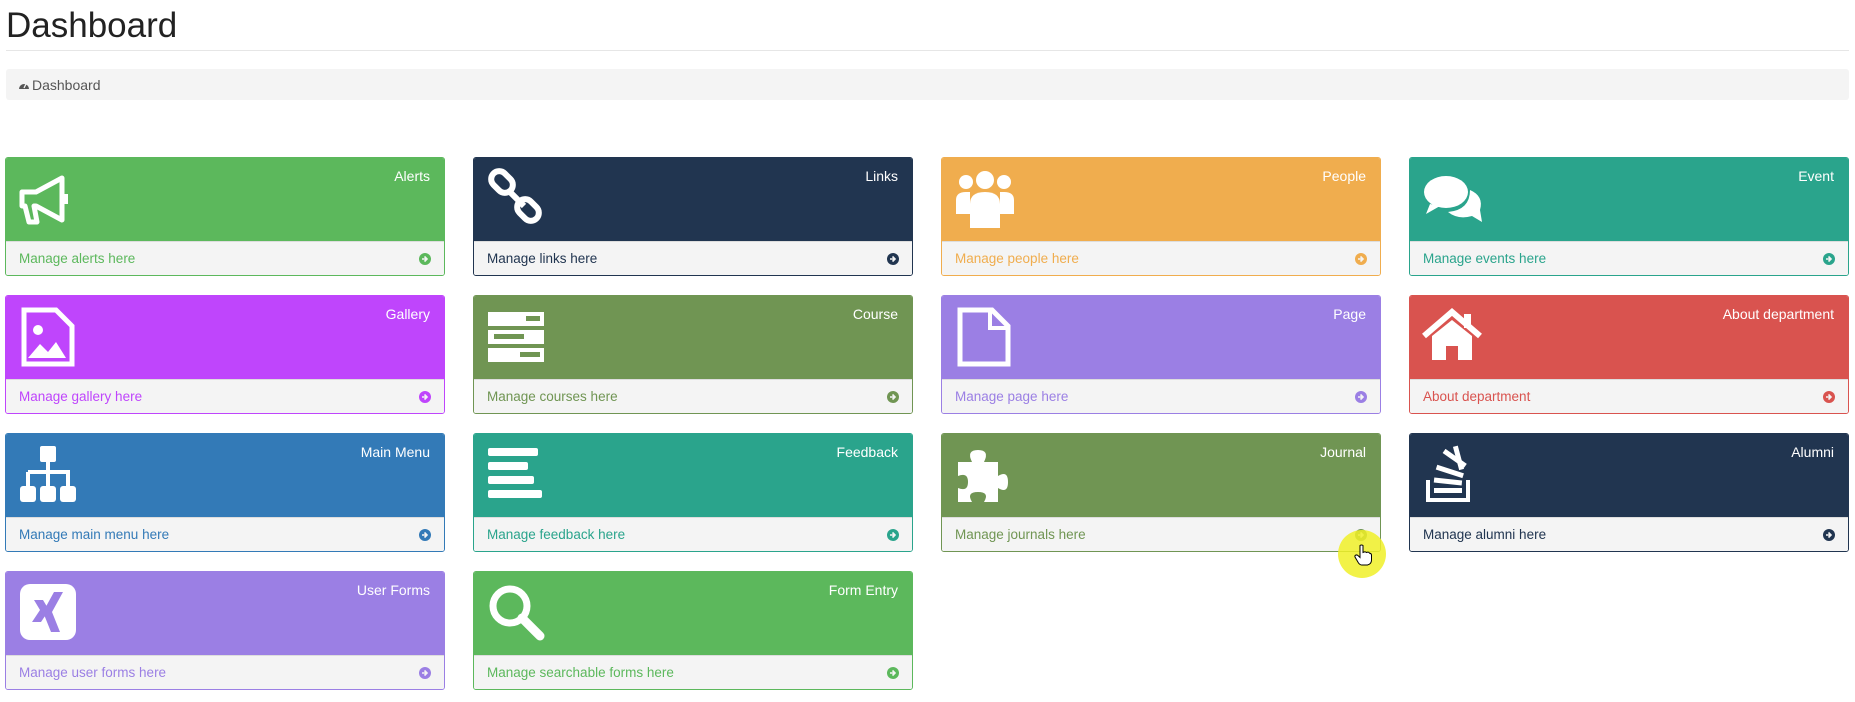 The width and height of the screenshot is (1855, 702). Describe the element at coordinates (66, 84) in the screenshot. I see `breadcrumb-item-dashboard: Dashboard` at that location.